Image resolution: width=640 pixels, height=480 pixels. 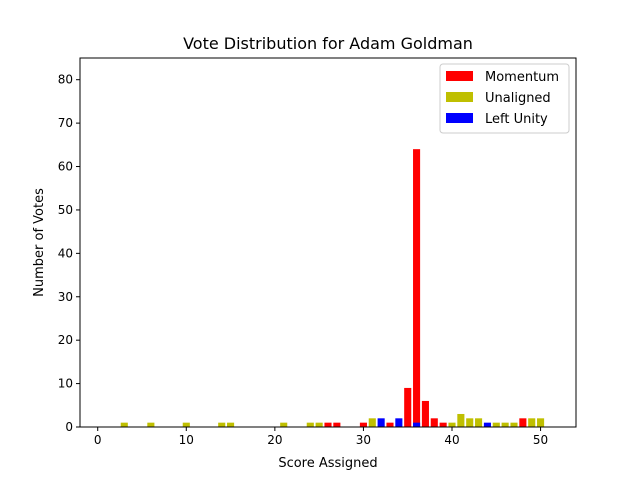 I want to click on legend-label-momentum: Momentum, so click(x=522, y=77).